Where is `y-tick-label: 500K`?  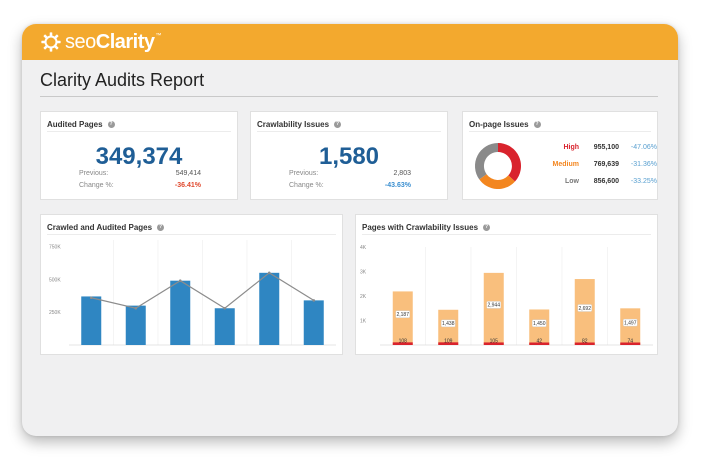 y-tick-label: 500K is located at coordinates (55, 280).